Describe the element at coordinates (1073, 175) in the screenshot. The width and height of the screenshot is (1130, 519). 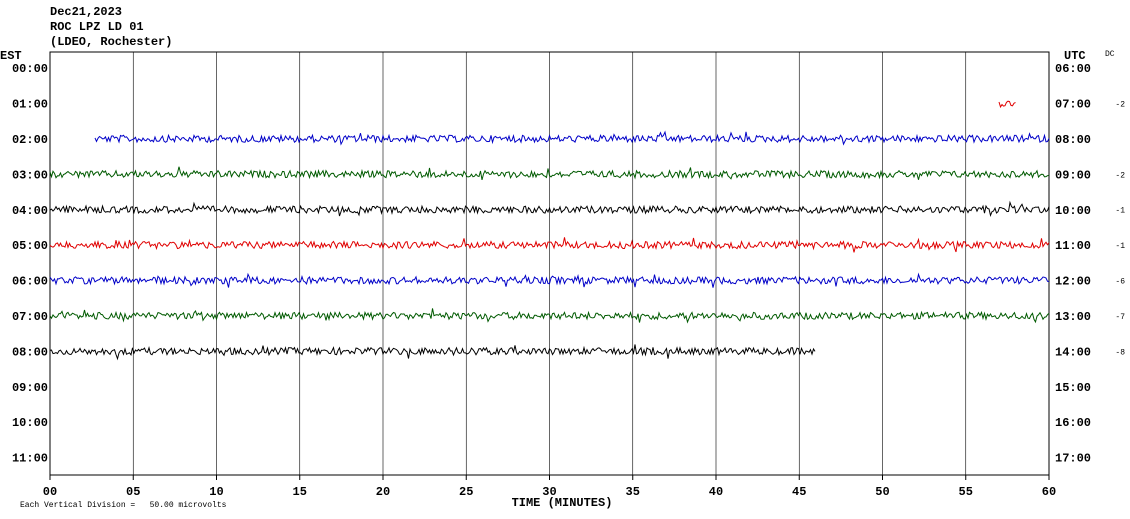
I see `utc-label: 09:00` at that location.